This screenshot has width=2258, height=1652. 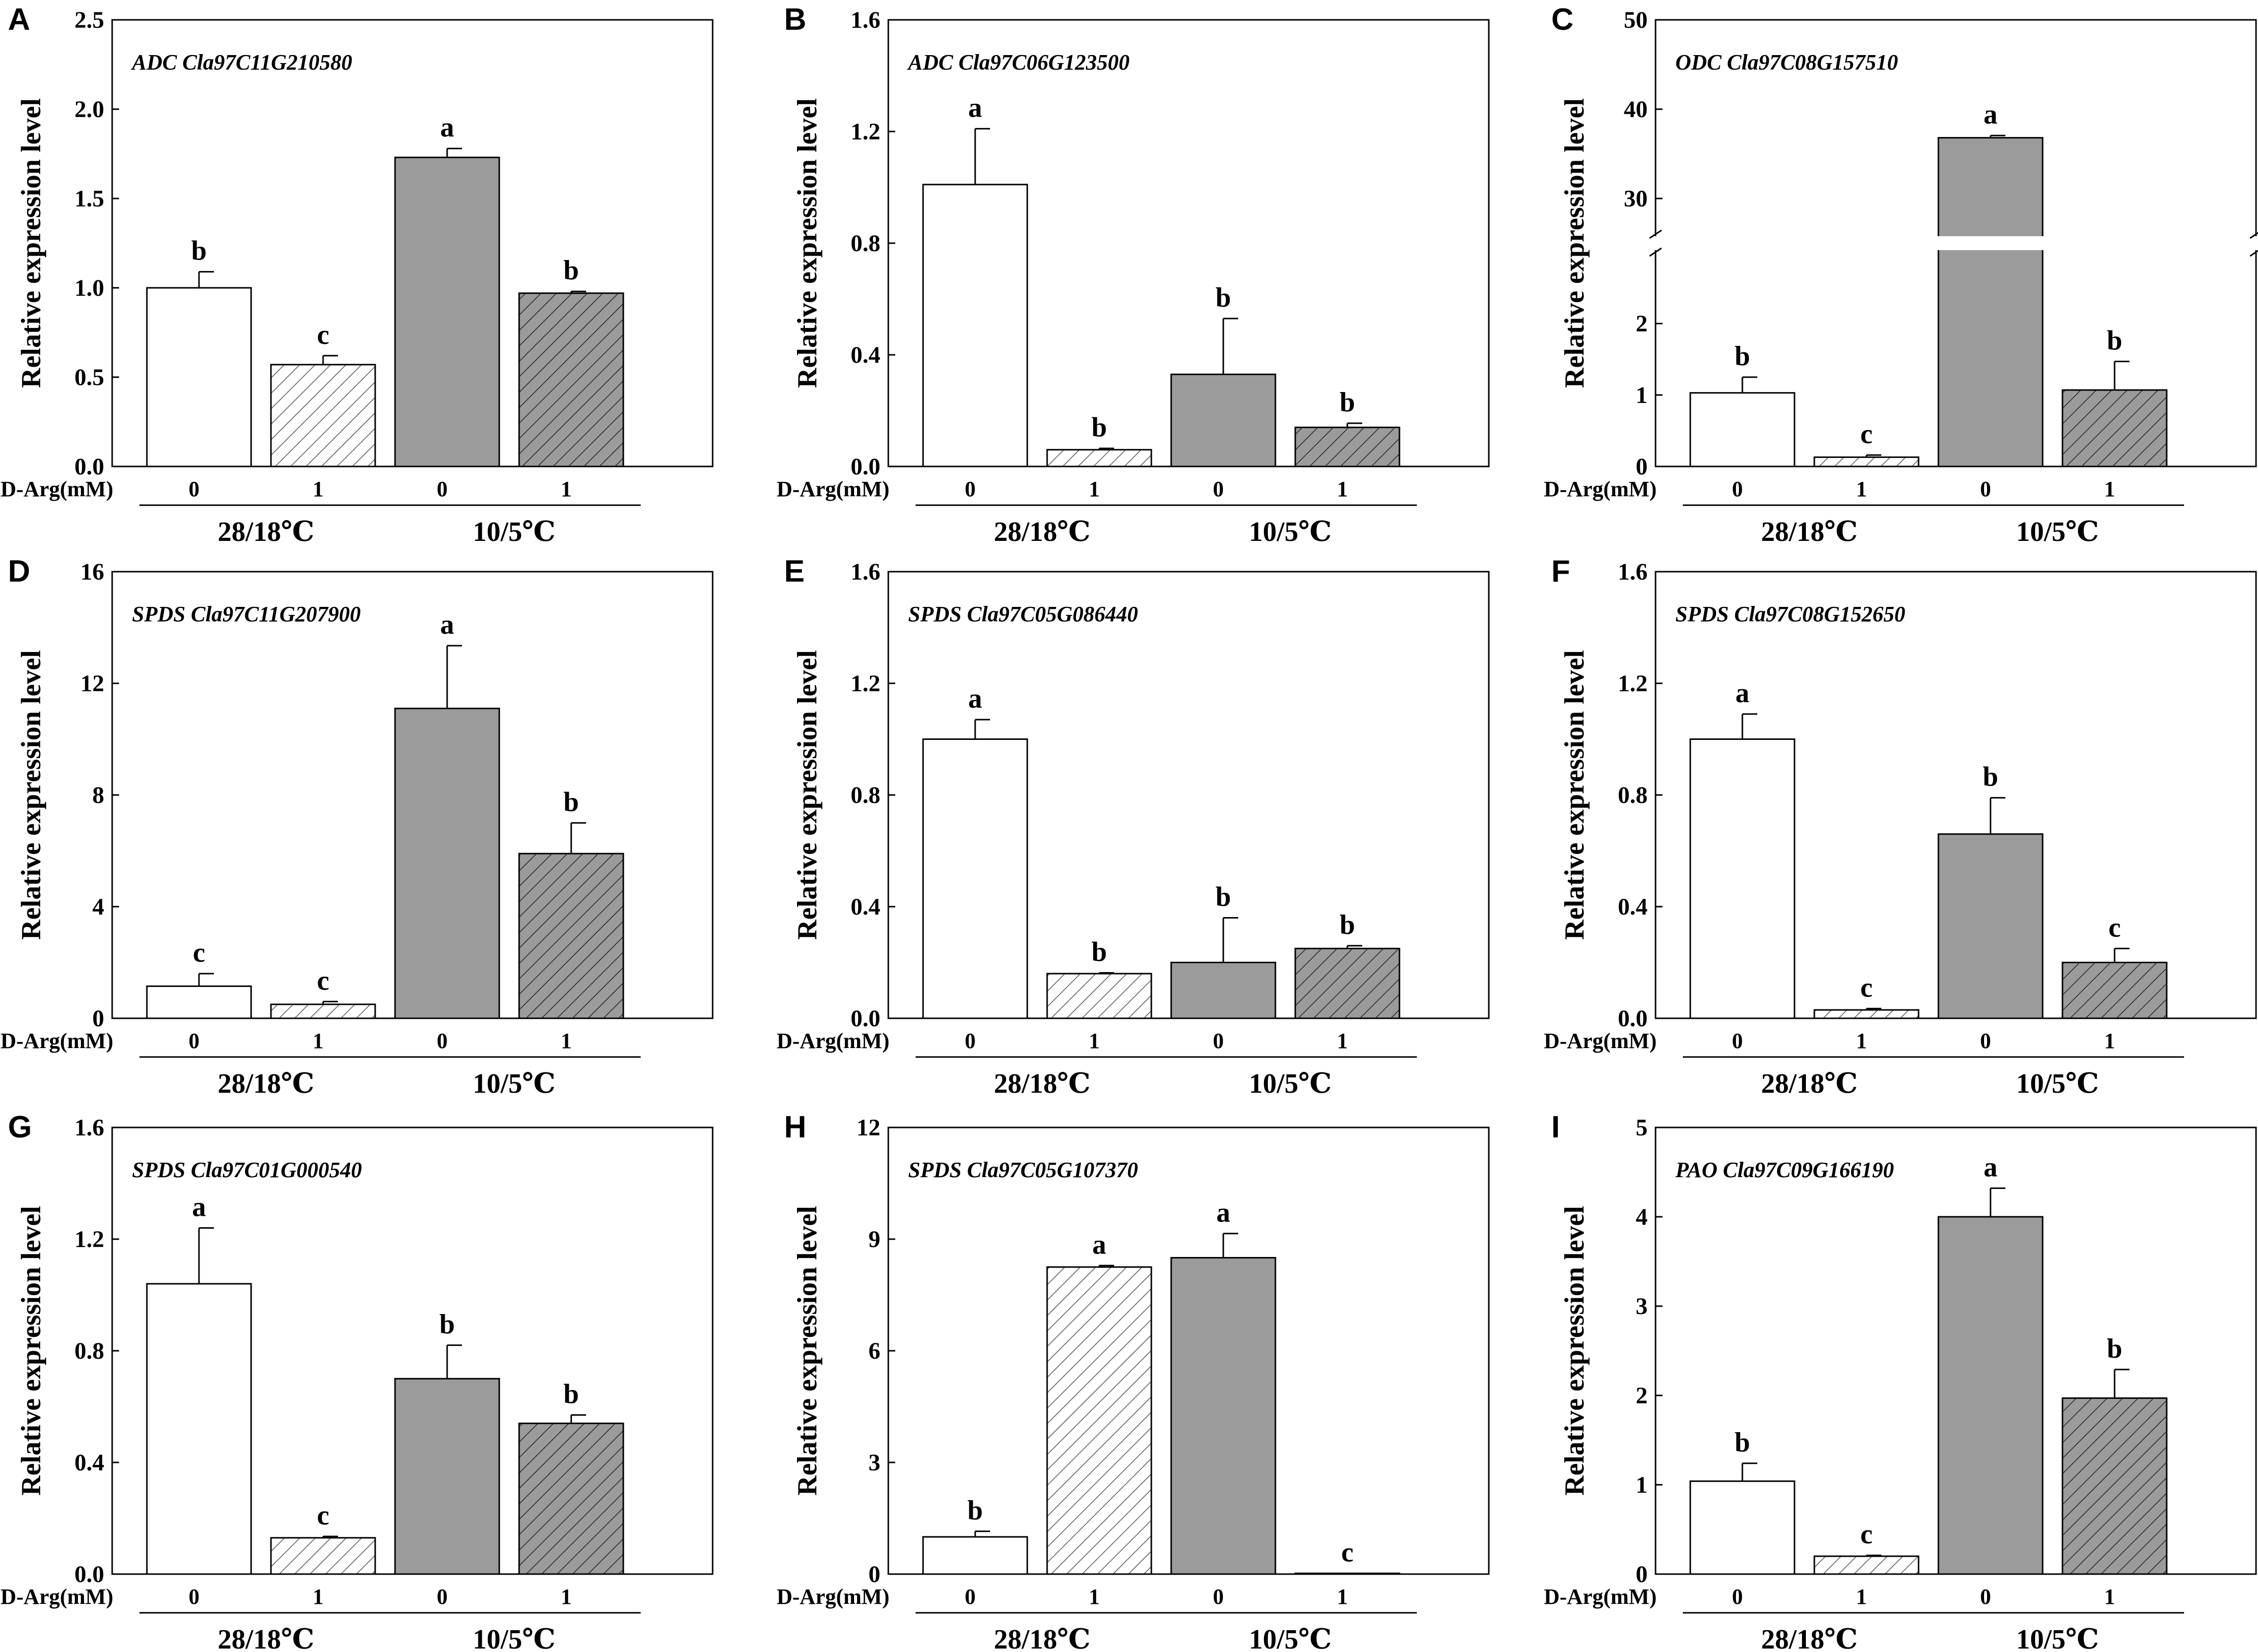 I want to click on gene-title: SPDS Cla97C11G207900, so click(x=246, y=614).